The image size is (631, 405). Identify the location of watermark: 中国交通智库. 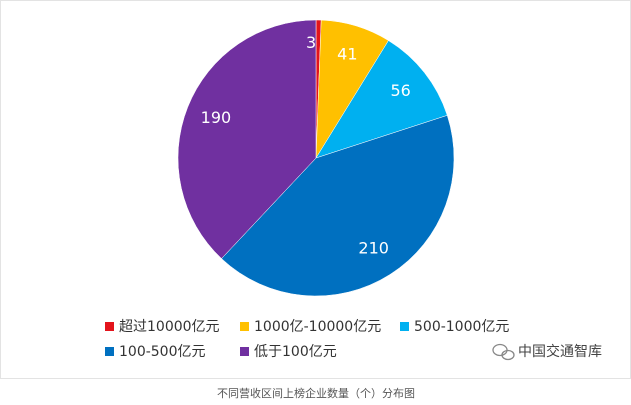
(560, 351).